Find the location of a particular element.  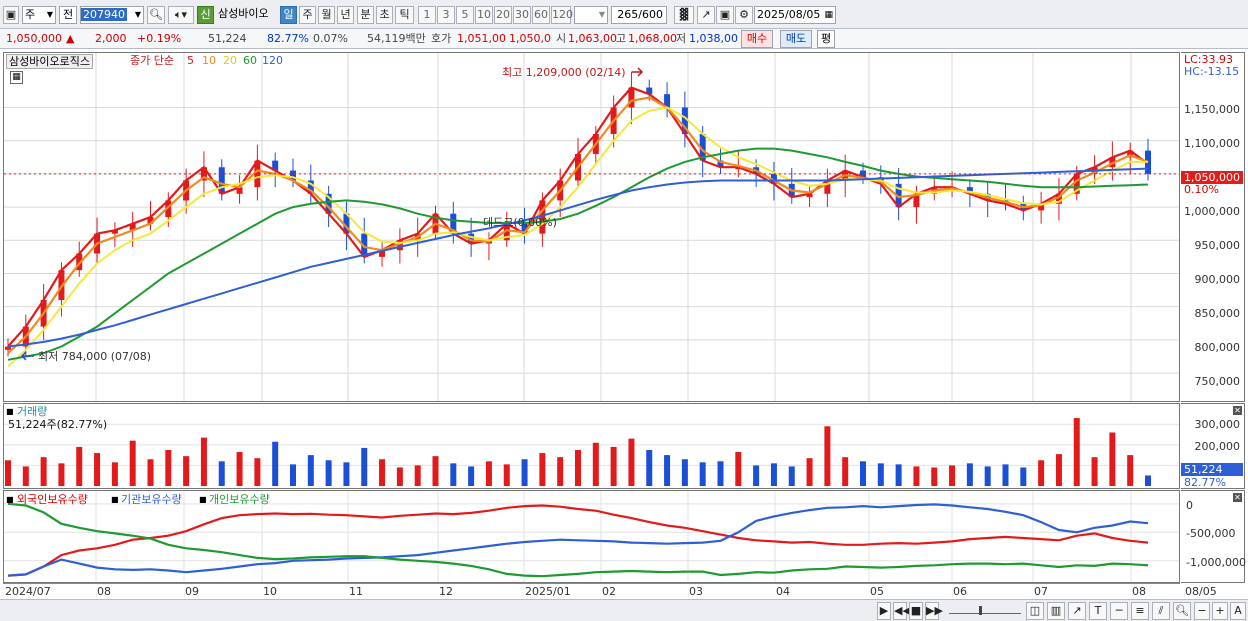

zoom-in-icon: + is located at coordinates (1220, 611).